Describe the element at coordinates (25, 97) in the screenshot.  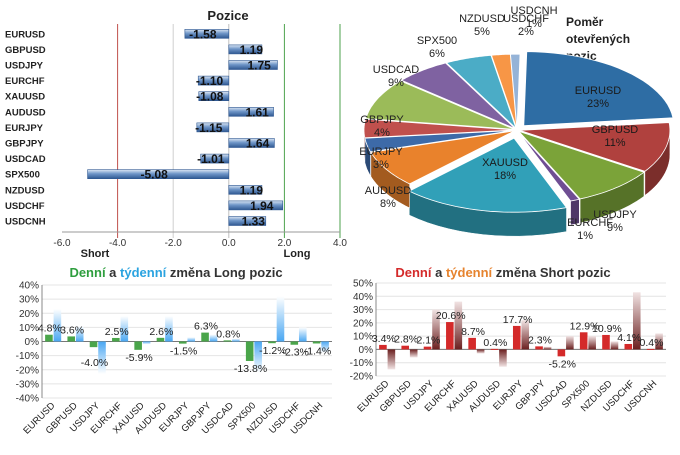
I see `category-label: XAUUSD` at that location.